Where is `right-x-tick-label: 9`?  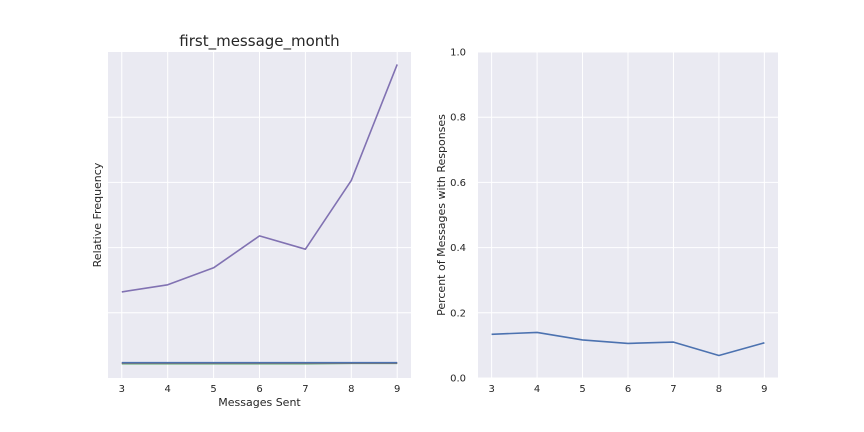
right-x-tick-label: 9 is located at coordinates (764, 389).